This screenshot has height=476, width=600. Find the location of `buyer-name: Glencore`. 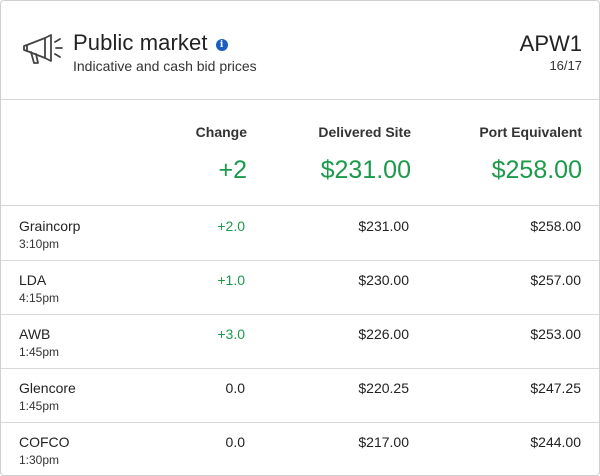

buyer-name: Glencore is located at coordinates (47, 388).